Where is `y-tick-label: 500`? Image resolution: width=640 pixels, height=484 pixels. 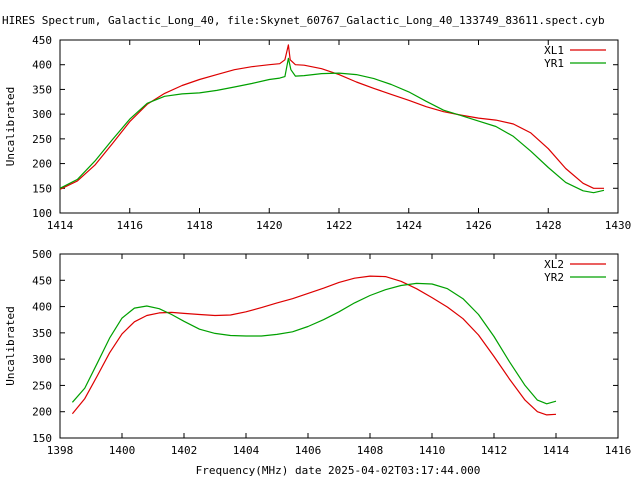 y-tick-label: 500 is located at coordinates (42, 254).